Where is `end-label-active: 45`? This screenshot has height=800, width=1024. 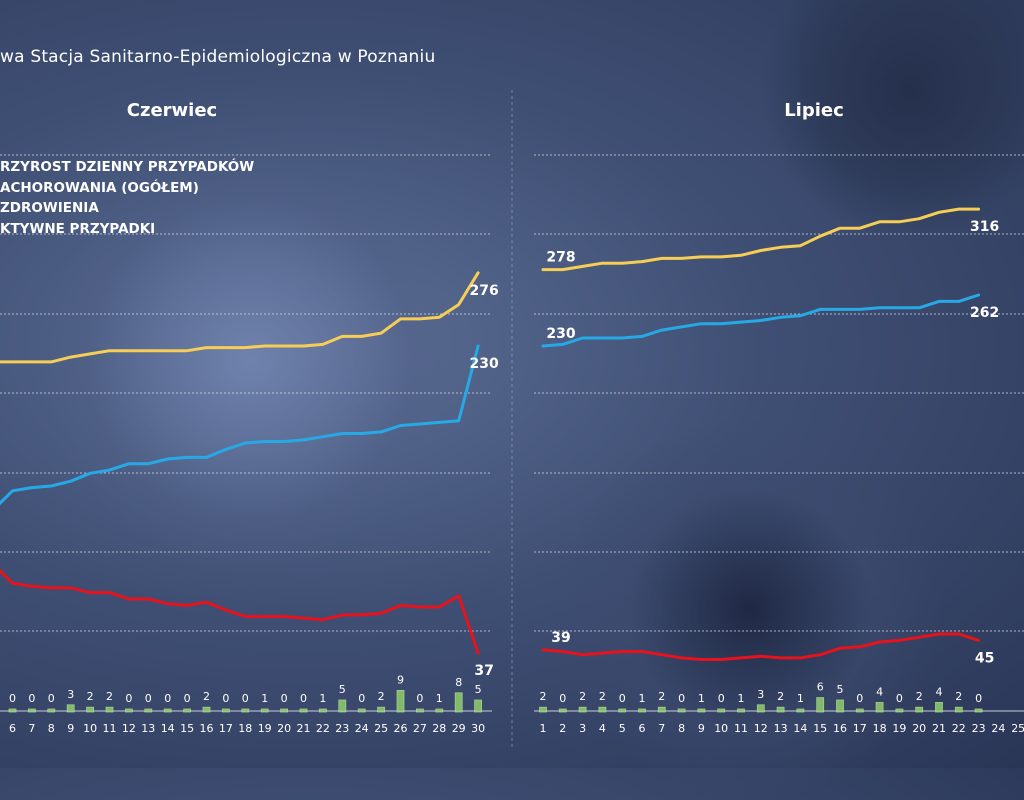
end-label-active: 45 is located at coordinates (984, 658).